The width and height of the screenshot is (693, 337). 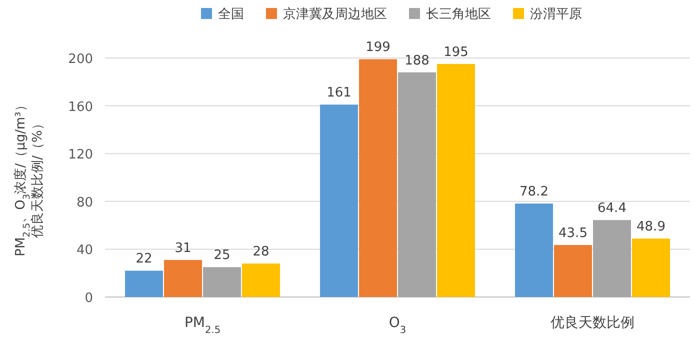 I want to click on x-tick-label: O$_{3}$, so click(x=397, y=325).